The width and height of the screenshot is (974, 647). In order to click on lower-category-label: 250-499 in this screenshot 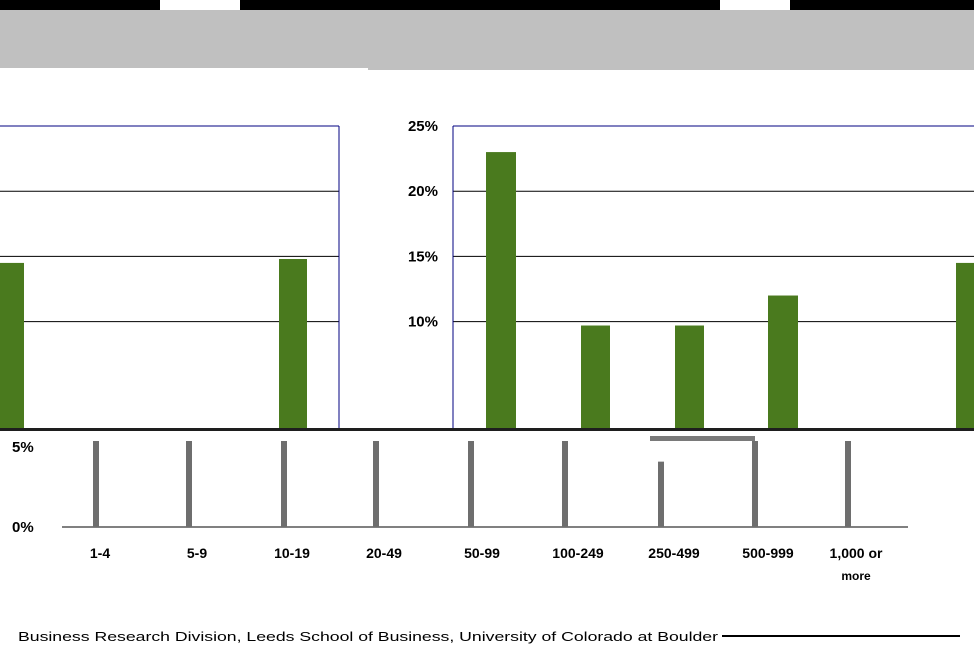, I will do `click(674, 553)`.